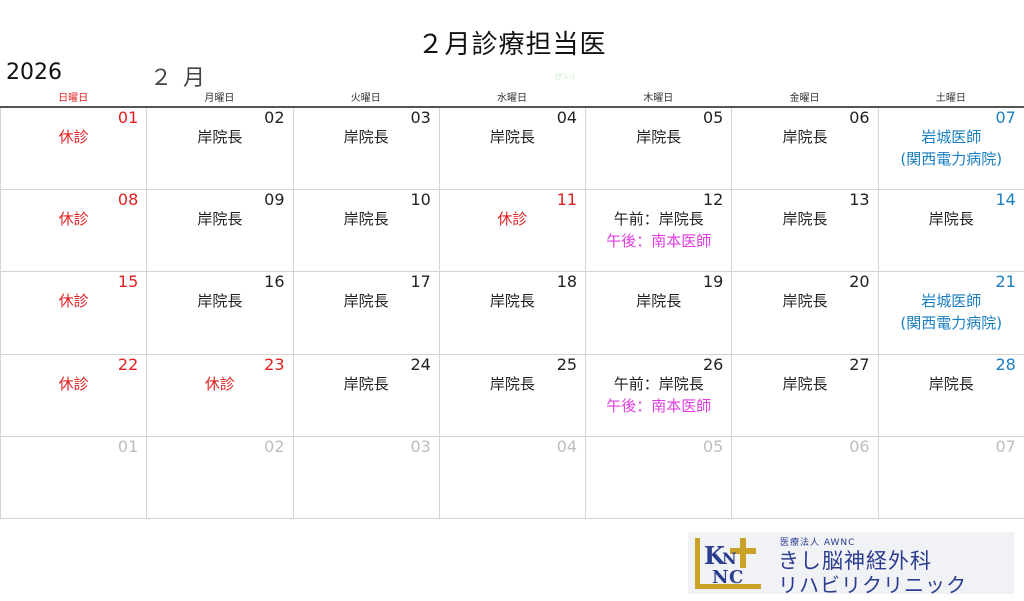  I want to click on calendar-day-cell: 05, so click(659, 477).